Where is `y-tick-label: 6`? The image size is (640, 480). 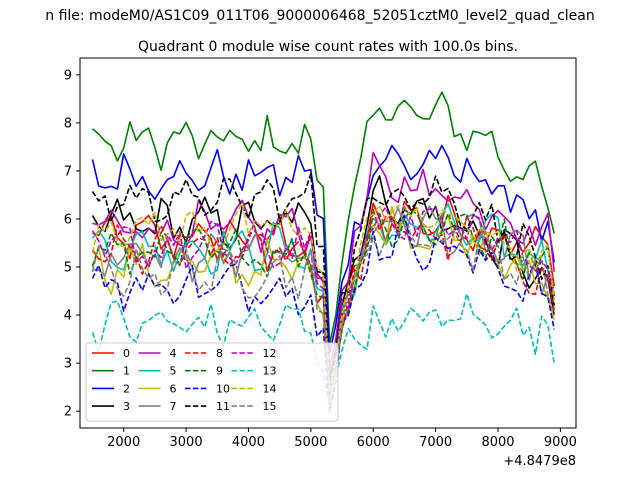 y-tick-label: 6 is located at coordinates (68, 219).